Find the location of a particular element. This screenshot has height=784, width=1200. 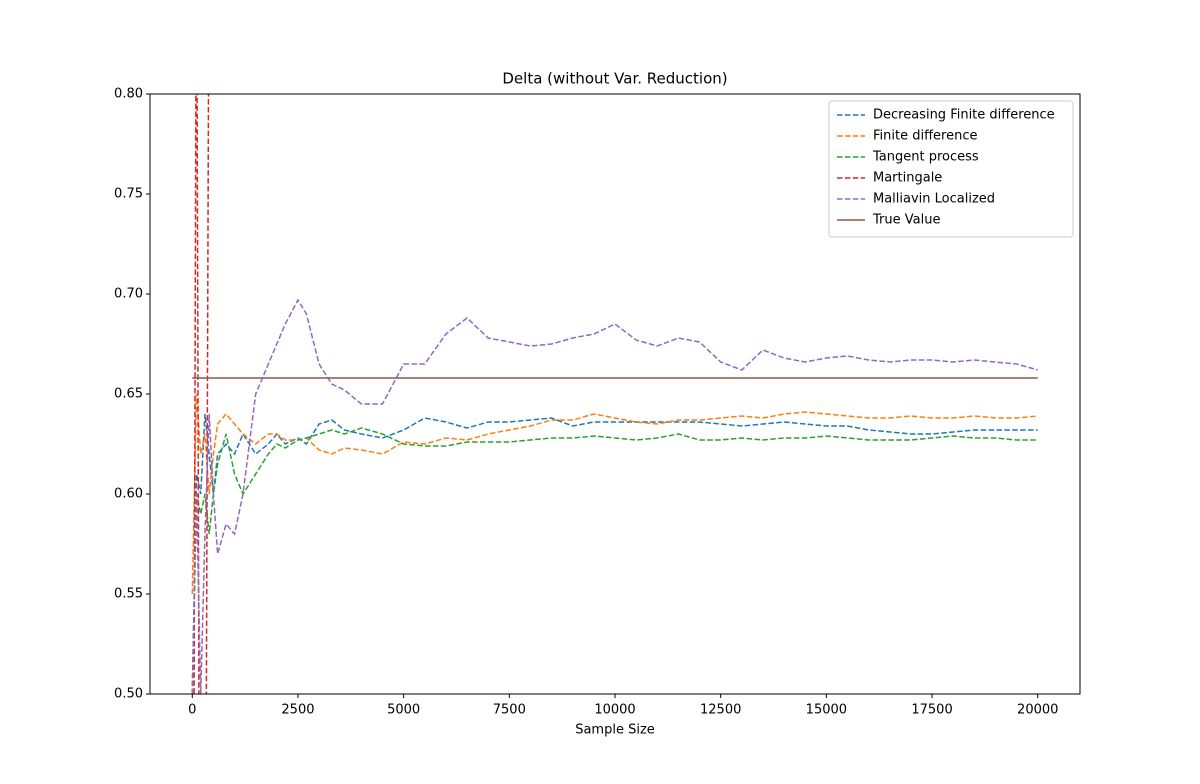

y-tick-label: 0.50 is located at coordinates (128, 694).